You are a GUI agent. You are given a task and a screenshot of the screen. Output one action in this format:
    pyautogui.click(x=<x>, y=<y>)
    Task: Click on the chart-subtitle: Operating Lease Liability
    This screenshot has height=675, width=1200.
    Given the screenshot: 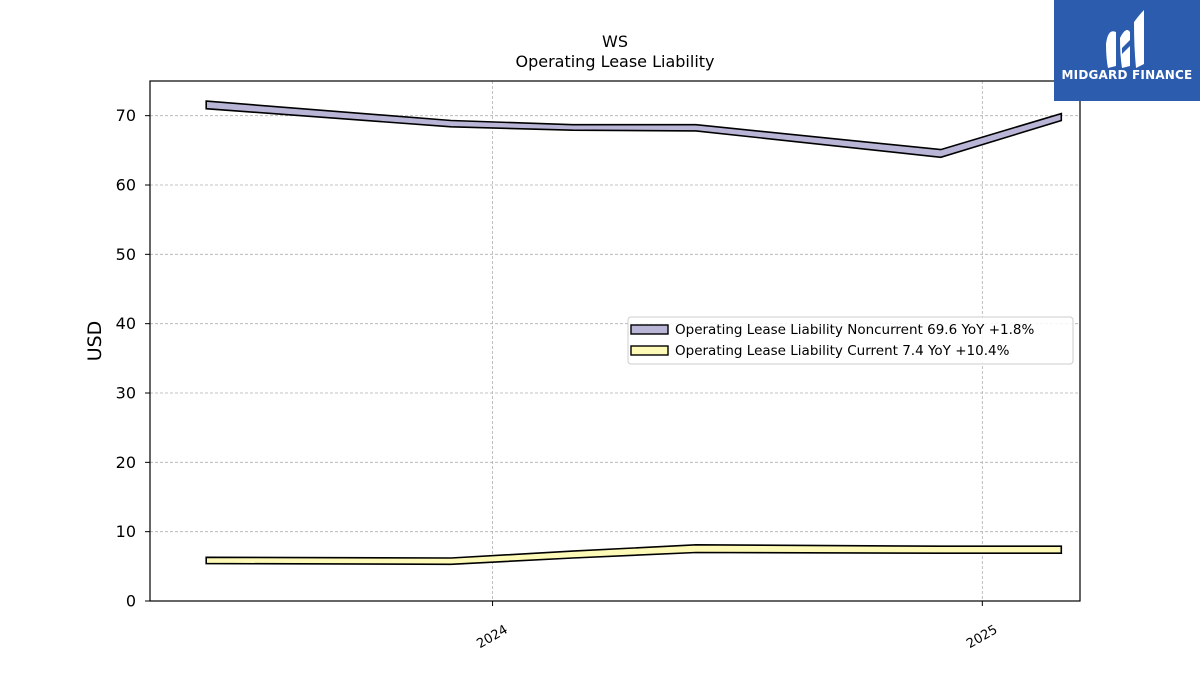 What is the action you would take?
    pyautogui.click(x=615, y=61)
    